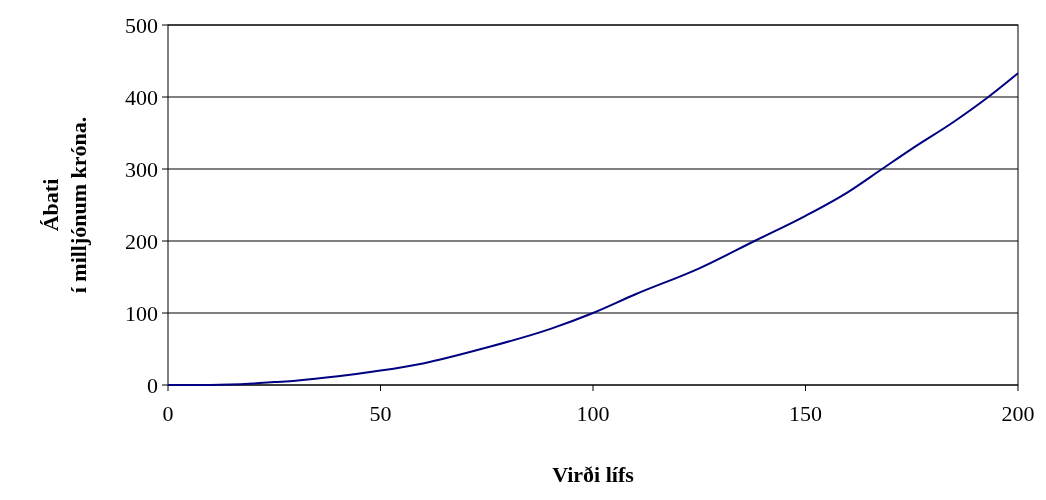  Describe the element at coordinates (805, 413) in the screenshot. I see `x-tick-label: 150` at that location.